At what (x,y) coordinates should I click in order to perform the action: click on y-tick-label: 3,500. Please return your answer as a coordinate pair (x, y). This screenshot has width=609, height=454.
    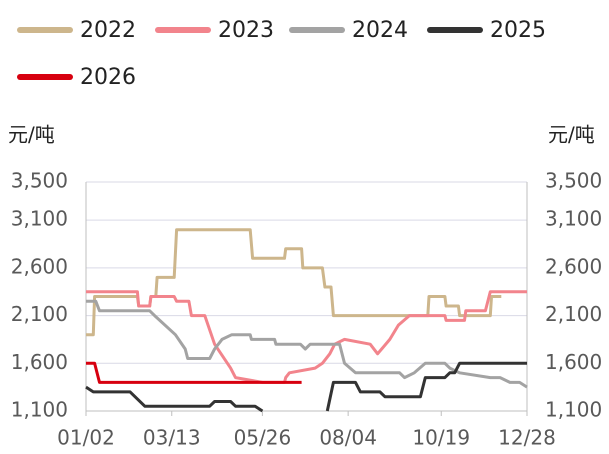
    Looking at the image, I should click on (39, 181).